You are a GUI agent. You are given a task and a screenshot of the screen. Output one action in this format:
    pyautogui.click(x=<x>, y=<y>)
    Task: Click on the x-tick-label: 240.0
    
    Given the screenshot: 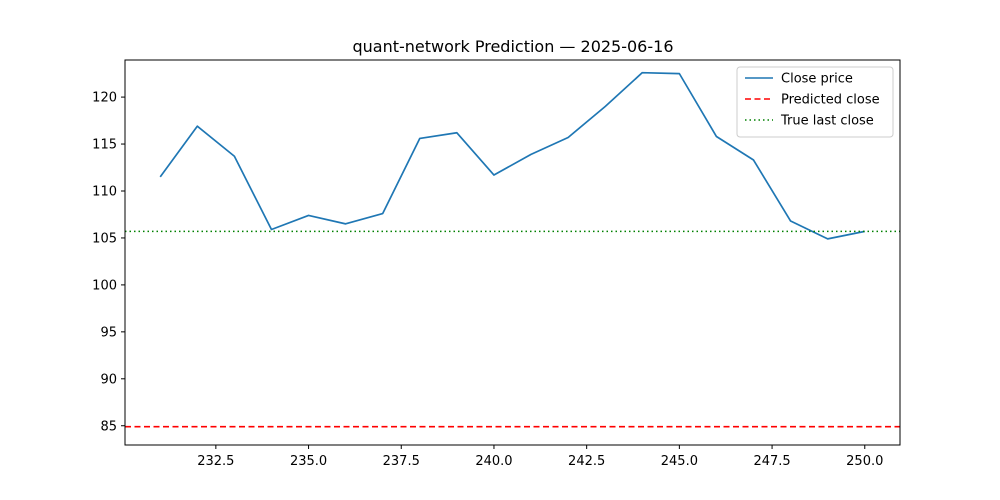 What is the action you would take?
    pyautogui.click(x=493, y=461)
    